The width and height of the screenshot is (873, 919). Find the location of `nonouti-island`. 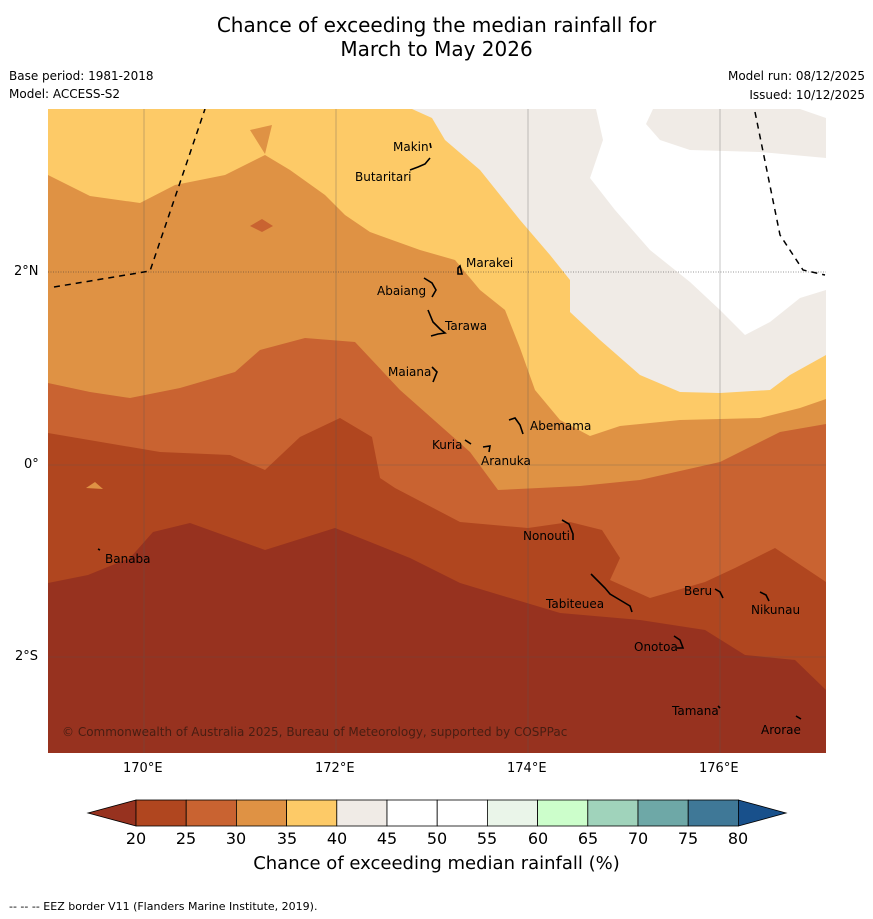

nonouti-island is located at coordinates (567, 529).